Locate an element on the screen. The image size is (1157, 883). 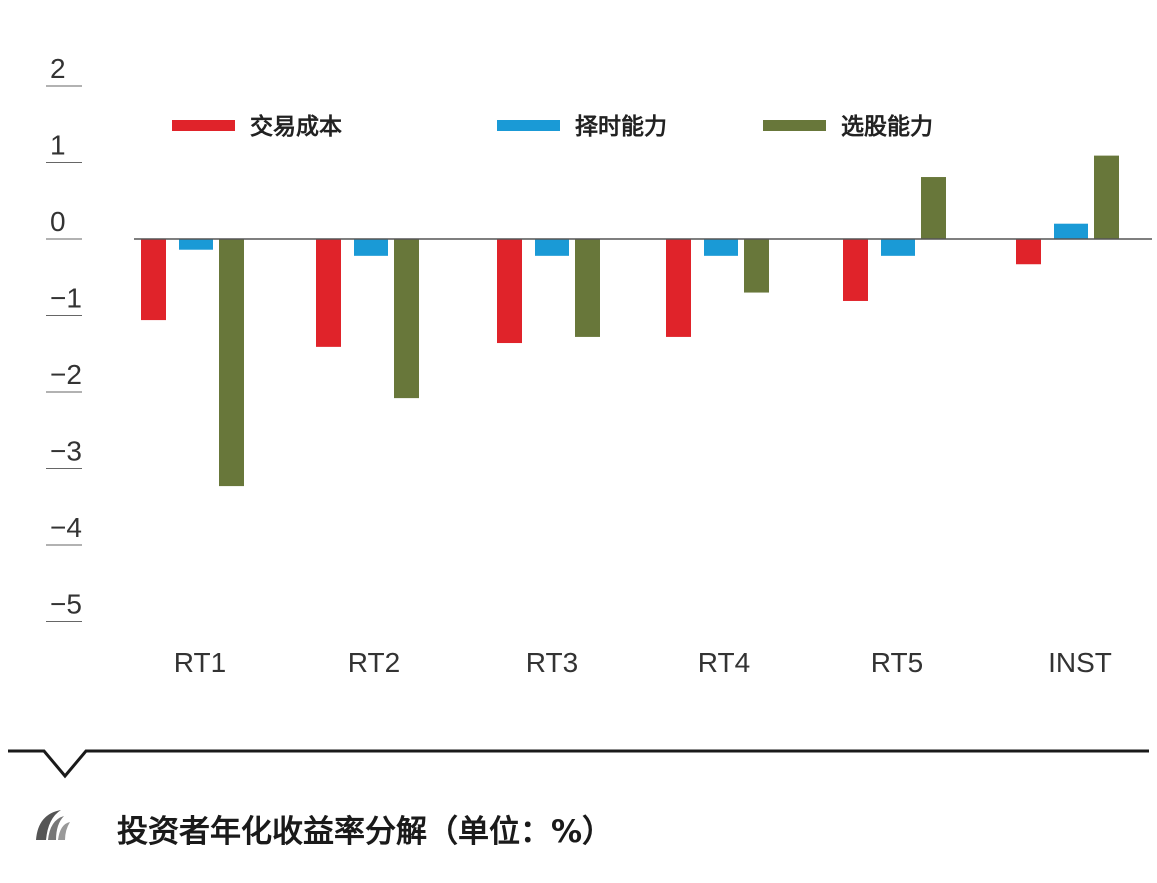
legend-label: 择时能力 is located at coordinates (621, 126).